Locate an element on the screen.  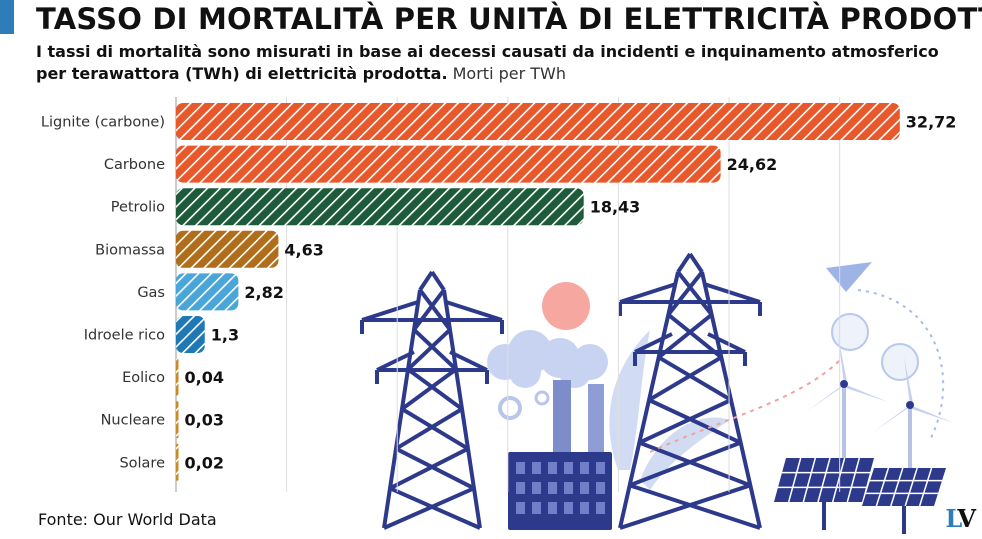
category-label: Lignite (carbone) is located at coordinates (103, 123).